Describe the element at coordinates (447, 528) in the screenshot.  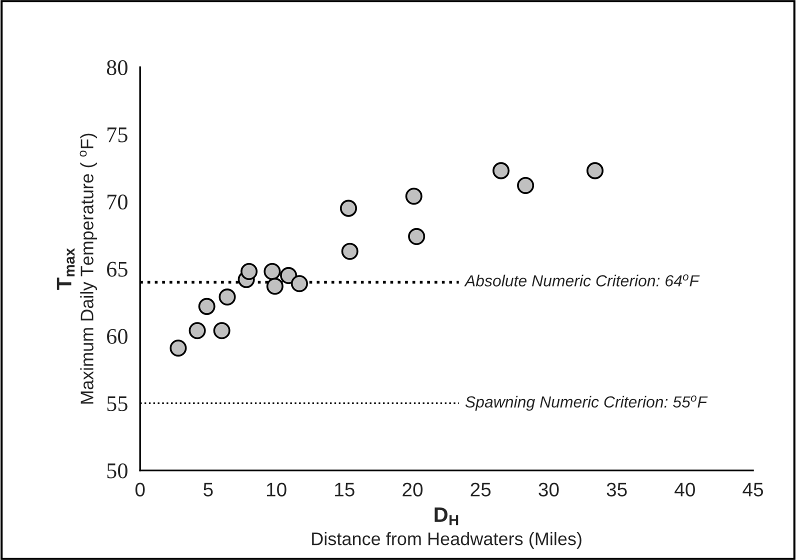
I see `x-axis-title: D$_{H}$ Distance from Headwaters (Miles)` at that location.